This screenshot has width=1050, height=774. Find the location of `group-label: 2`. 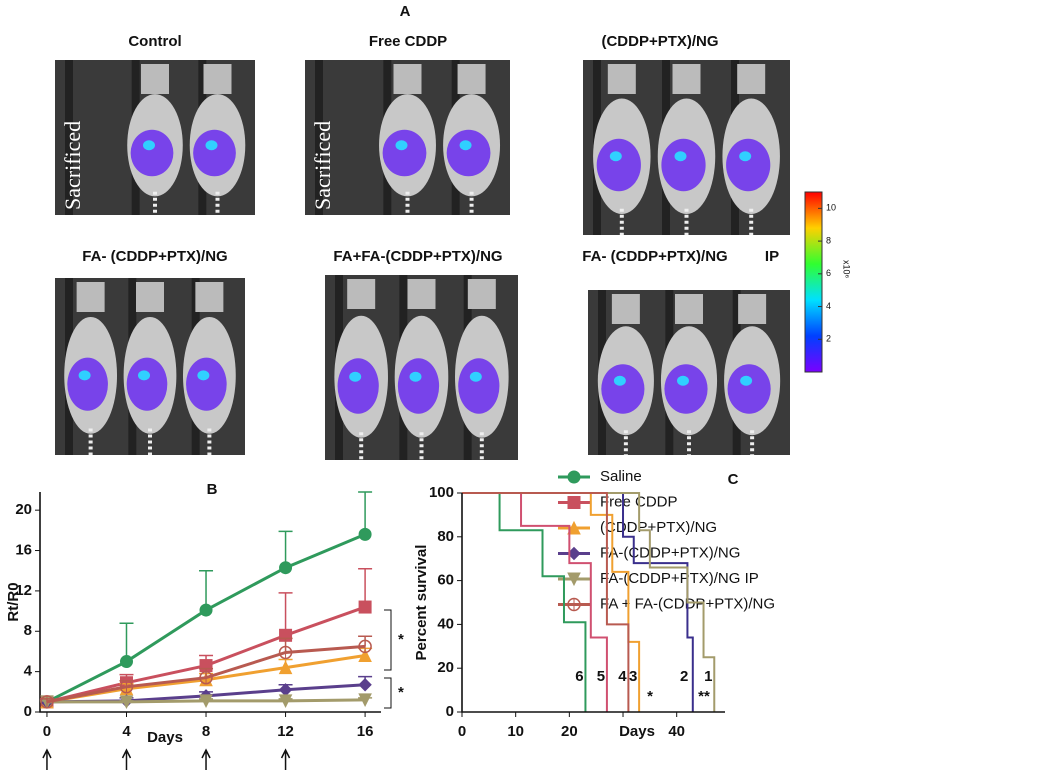

group-label: 2 is located at coordinates (684, 676).